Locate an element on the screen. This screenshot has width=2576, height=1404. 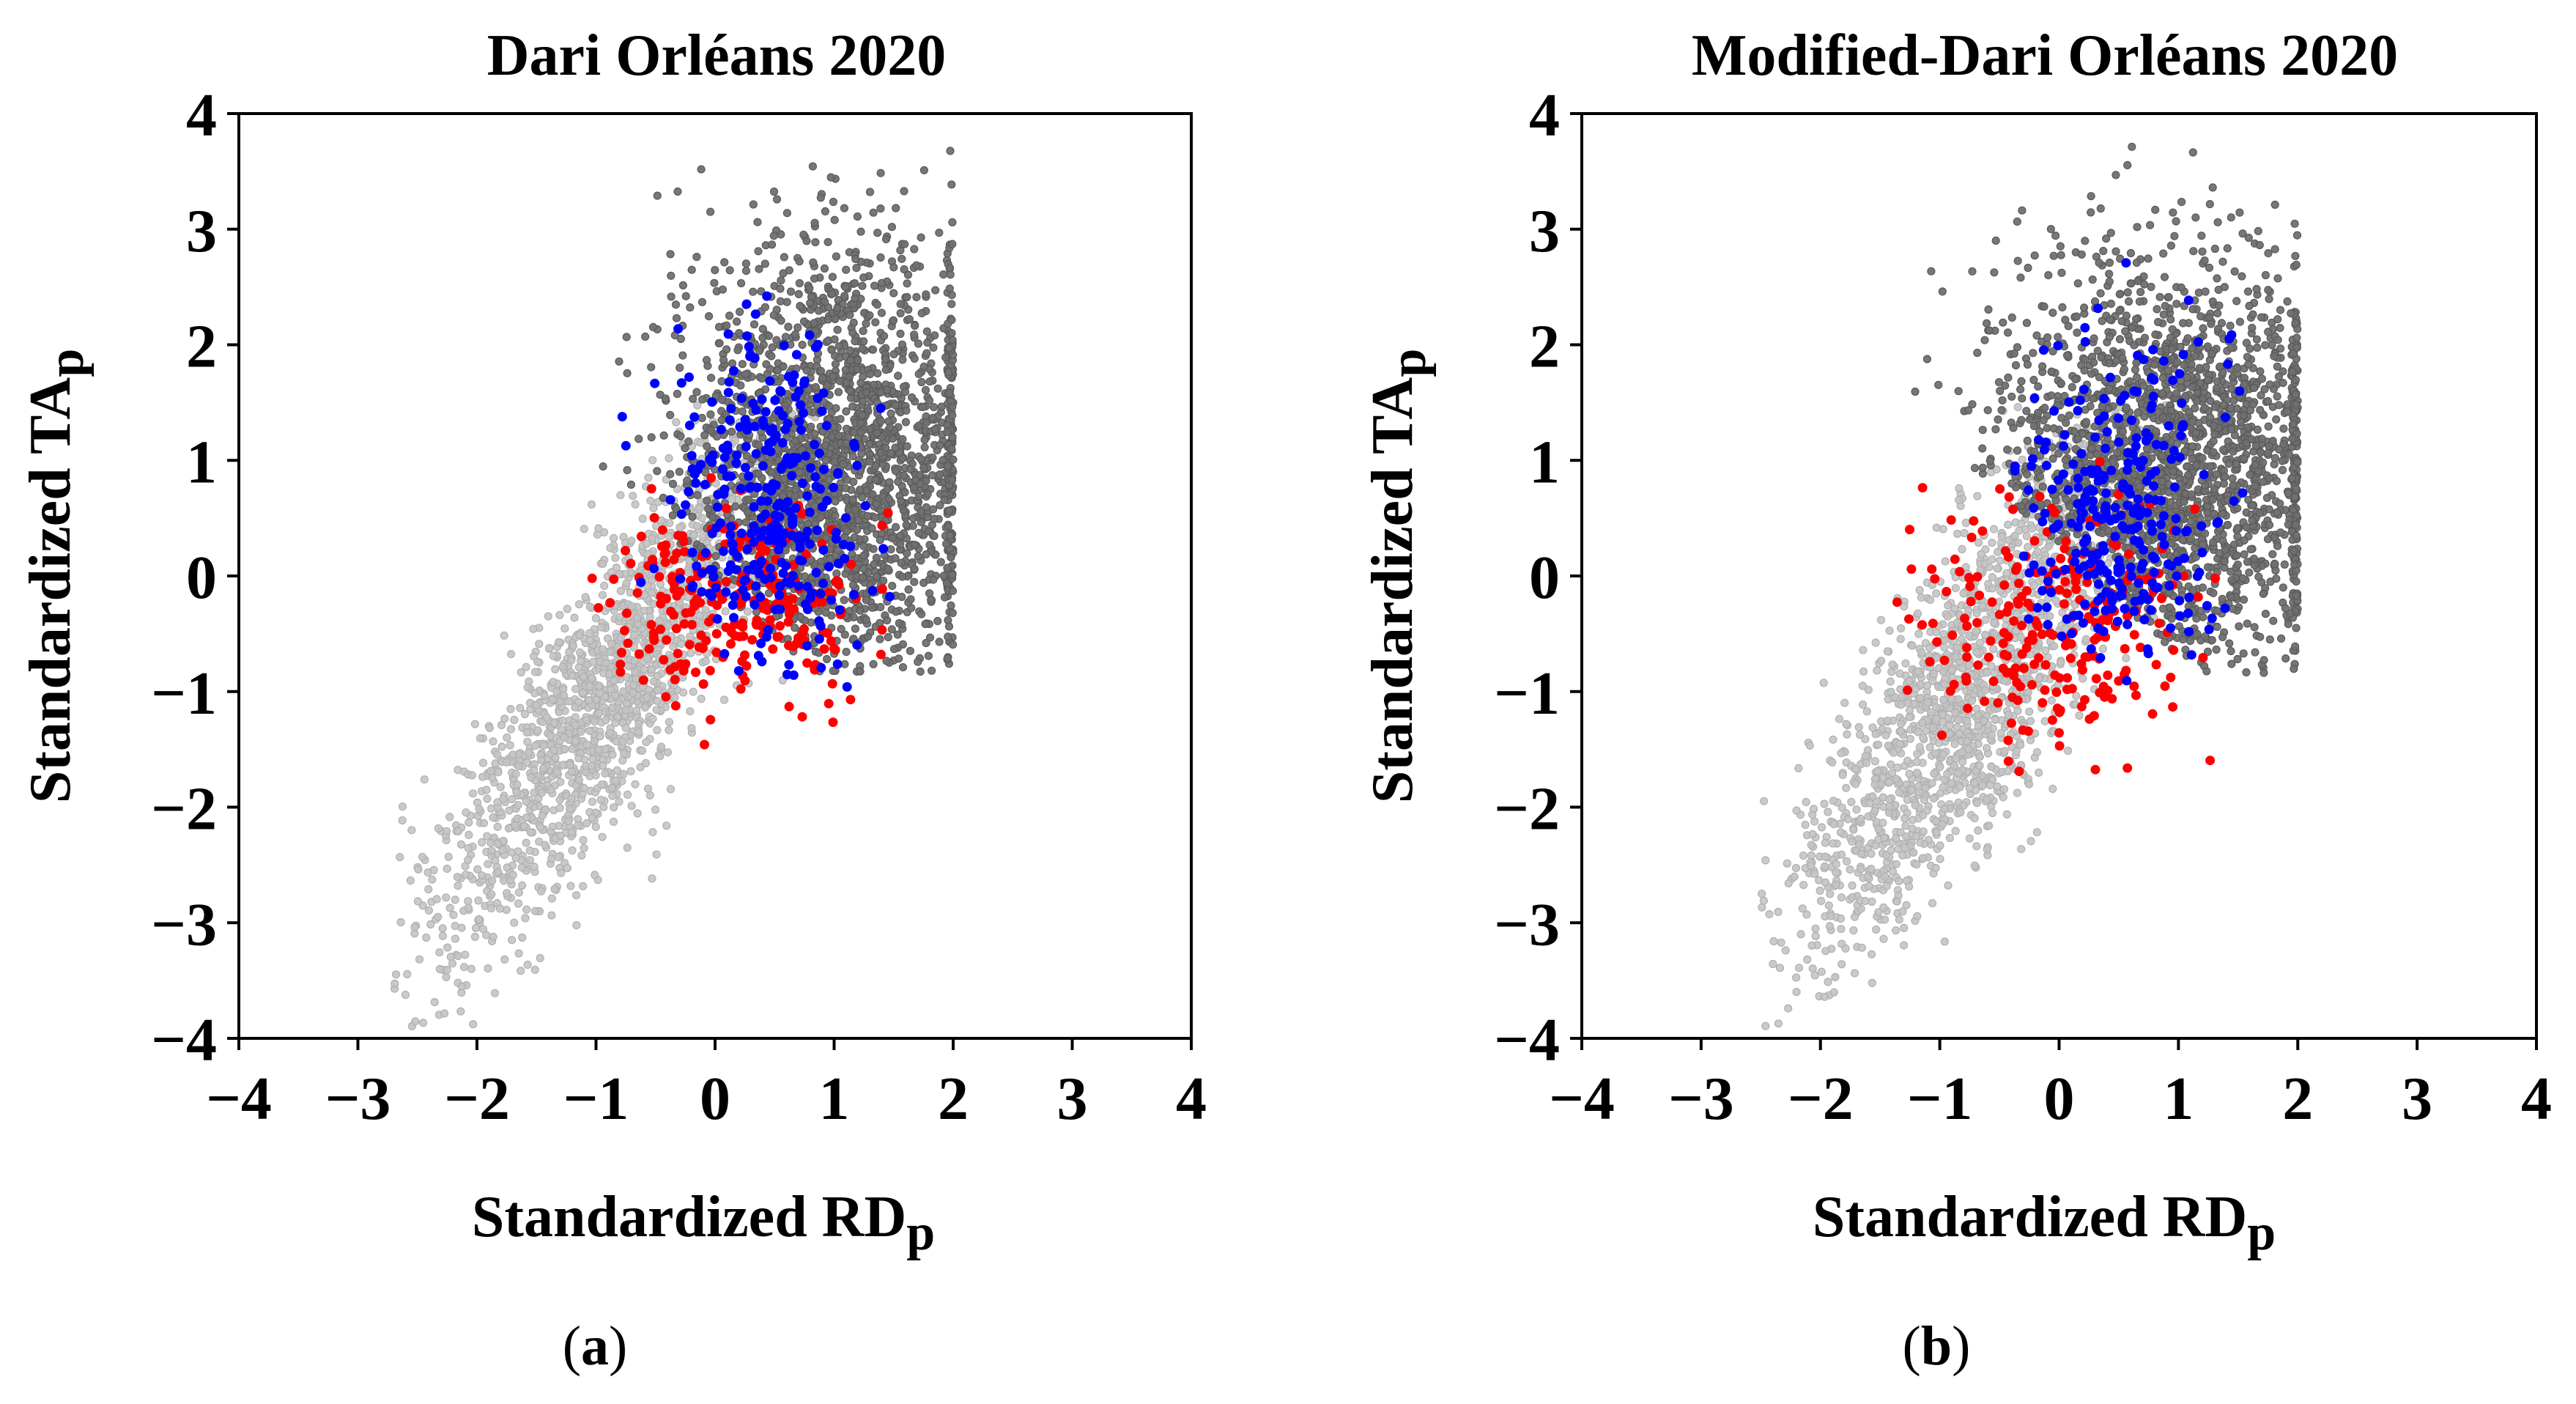
x-tick-label: 4 is located at coordinates (1191, 1099).